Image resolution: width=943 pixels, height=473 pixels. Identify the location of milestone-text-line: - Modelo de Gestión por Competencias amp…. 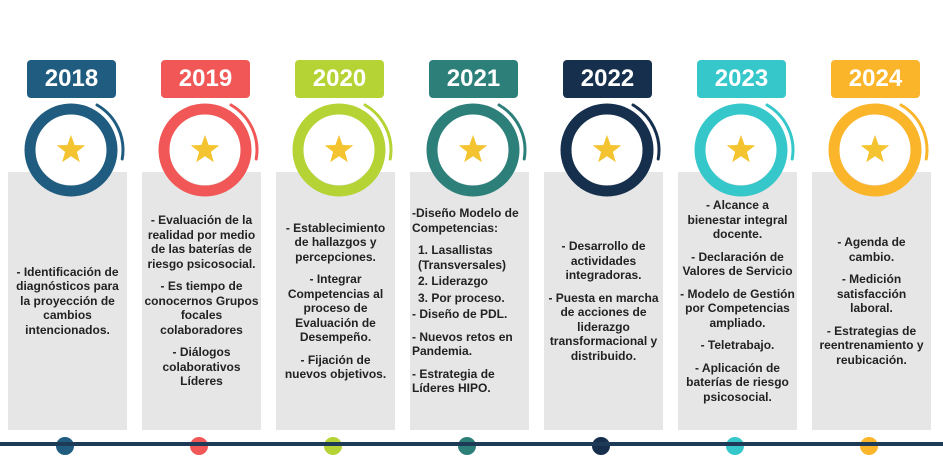
(737, 308).